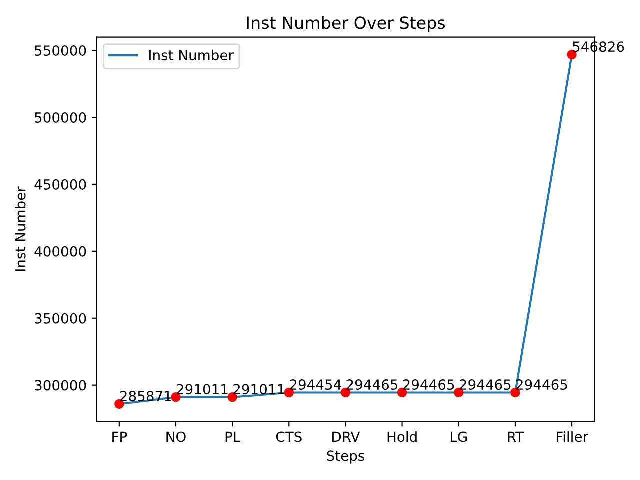  What do you see at coordinates (20, 229) in the screenshot?
I see `y-axis-title: Inst Number` at bounding box center [20, 229].